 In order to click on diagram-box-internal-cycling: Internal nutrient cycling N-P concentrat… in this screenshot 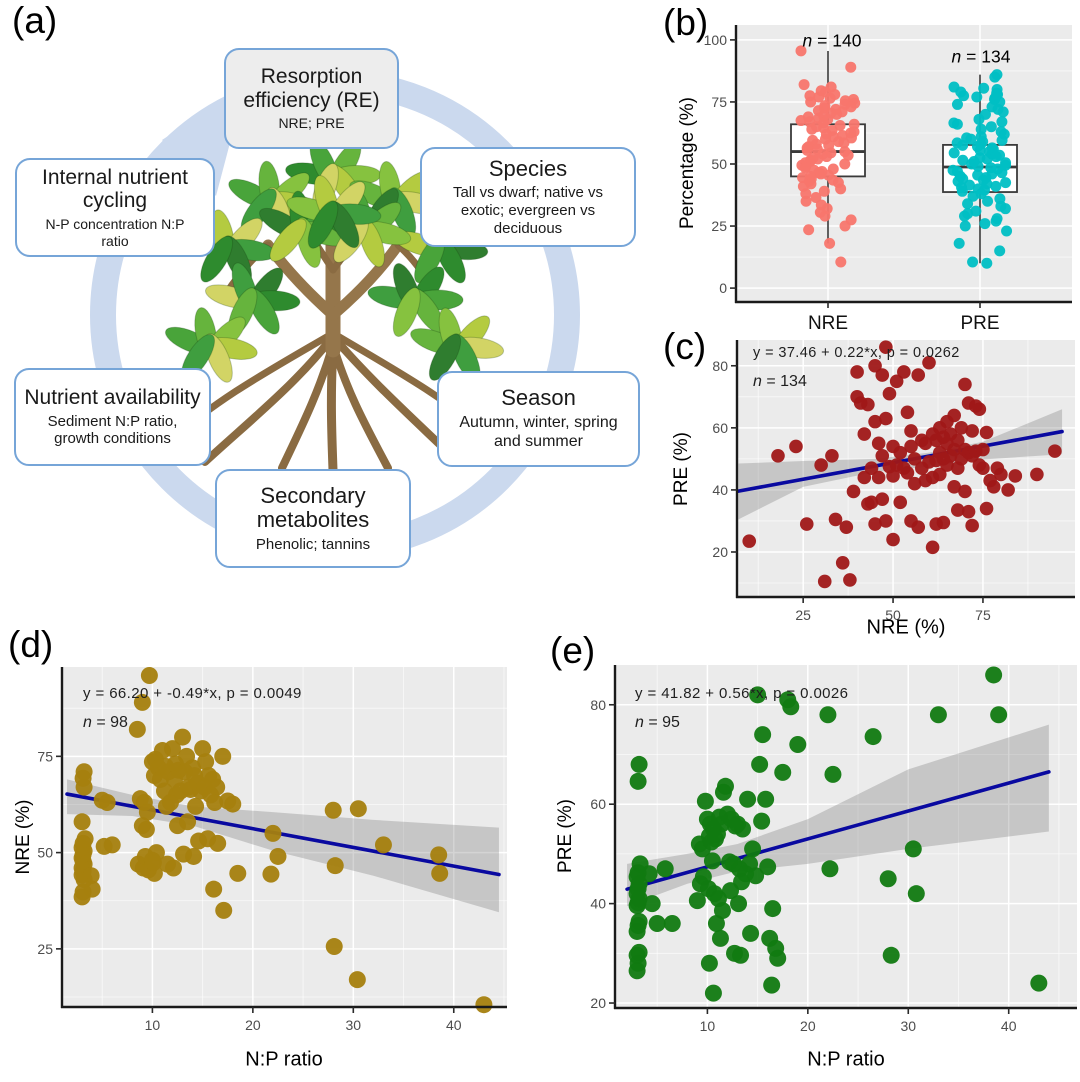, I will do `click(115, 207)`.